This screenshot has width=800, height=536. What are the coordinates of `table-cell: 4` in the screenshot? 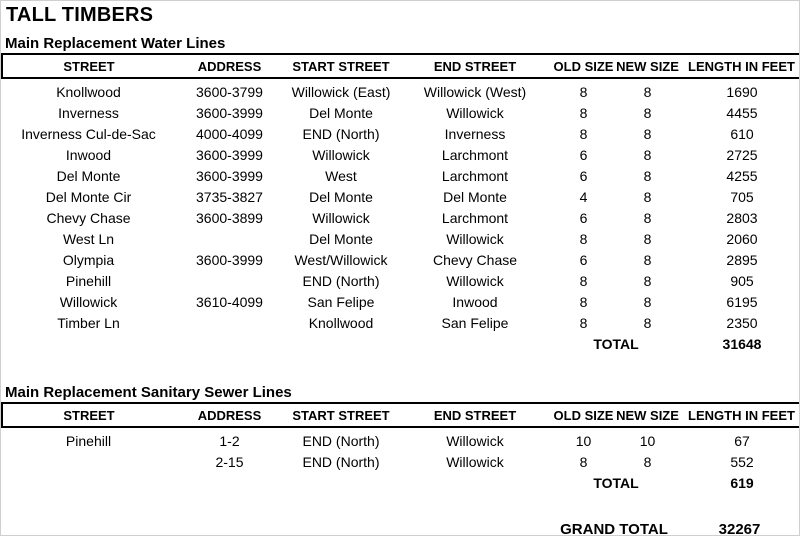 It's located at (583, 196).